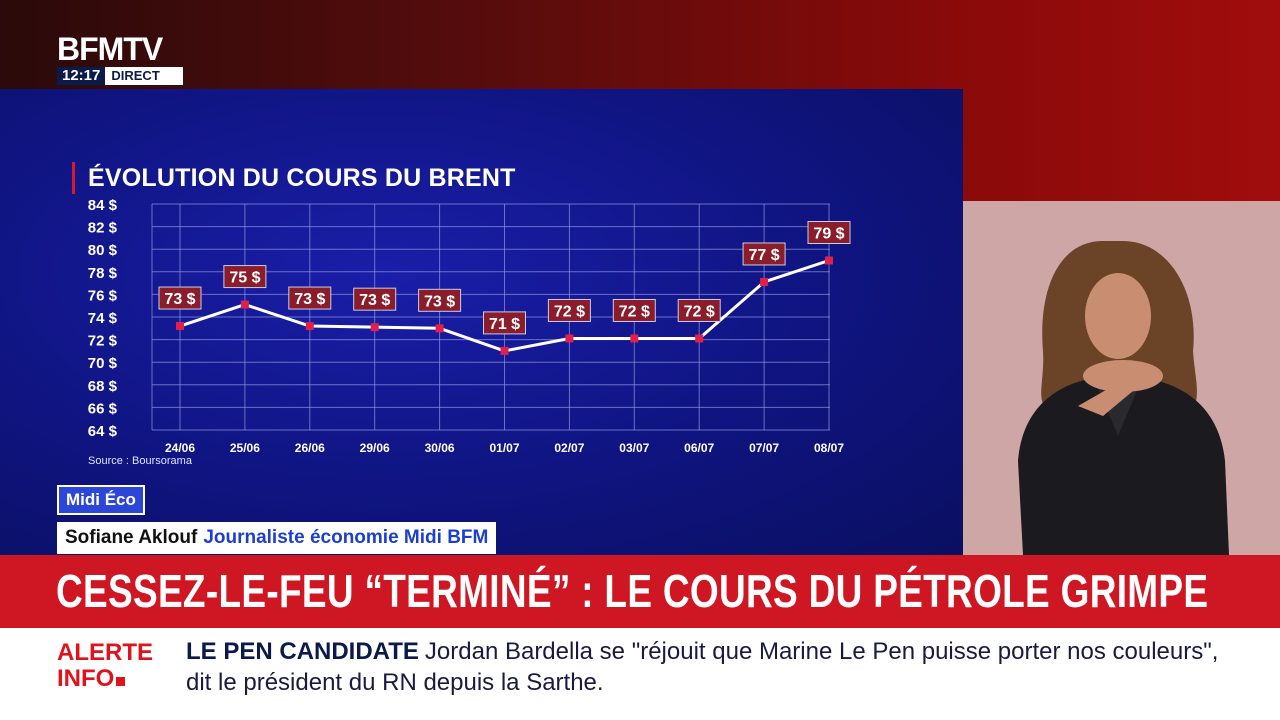 The height and width of the screenshot is (720, 1280). What do you see at coordinates (131, 537) in the screenshot?
I see `journalist-name: Sofiane Aklouf` at bounding box center [131, 537].